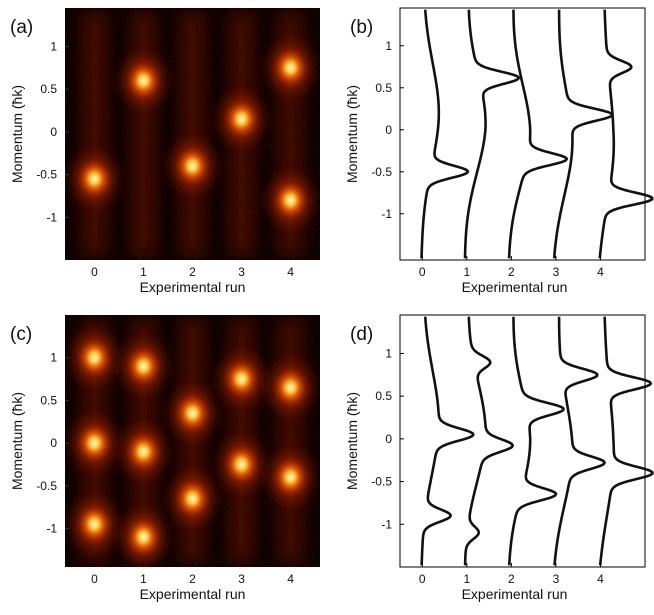 The width and height of the screenshot is (654, 615). I want to click on panel-label: (a), so click(21, 27).